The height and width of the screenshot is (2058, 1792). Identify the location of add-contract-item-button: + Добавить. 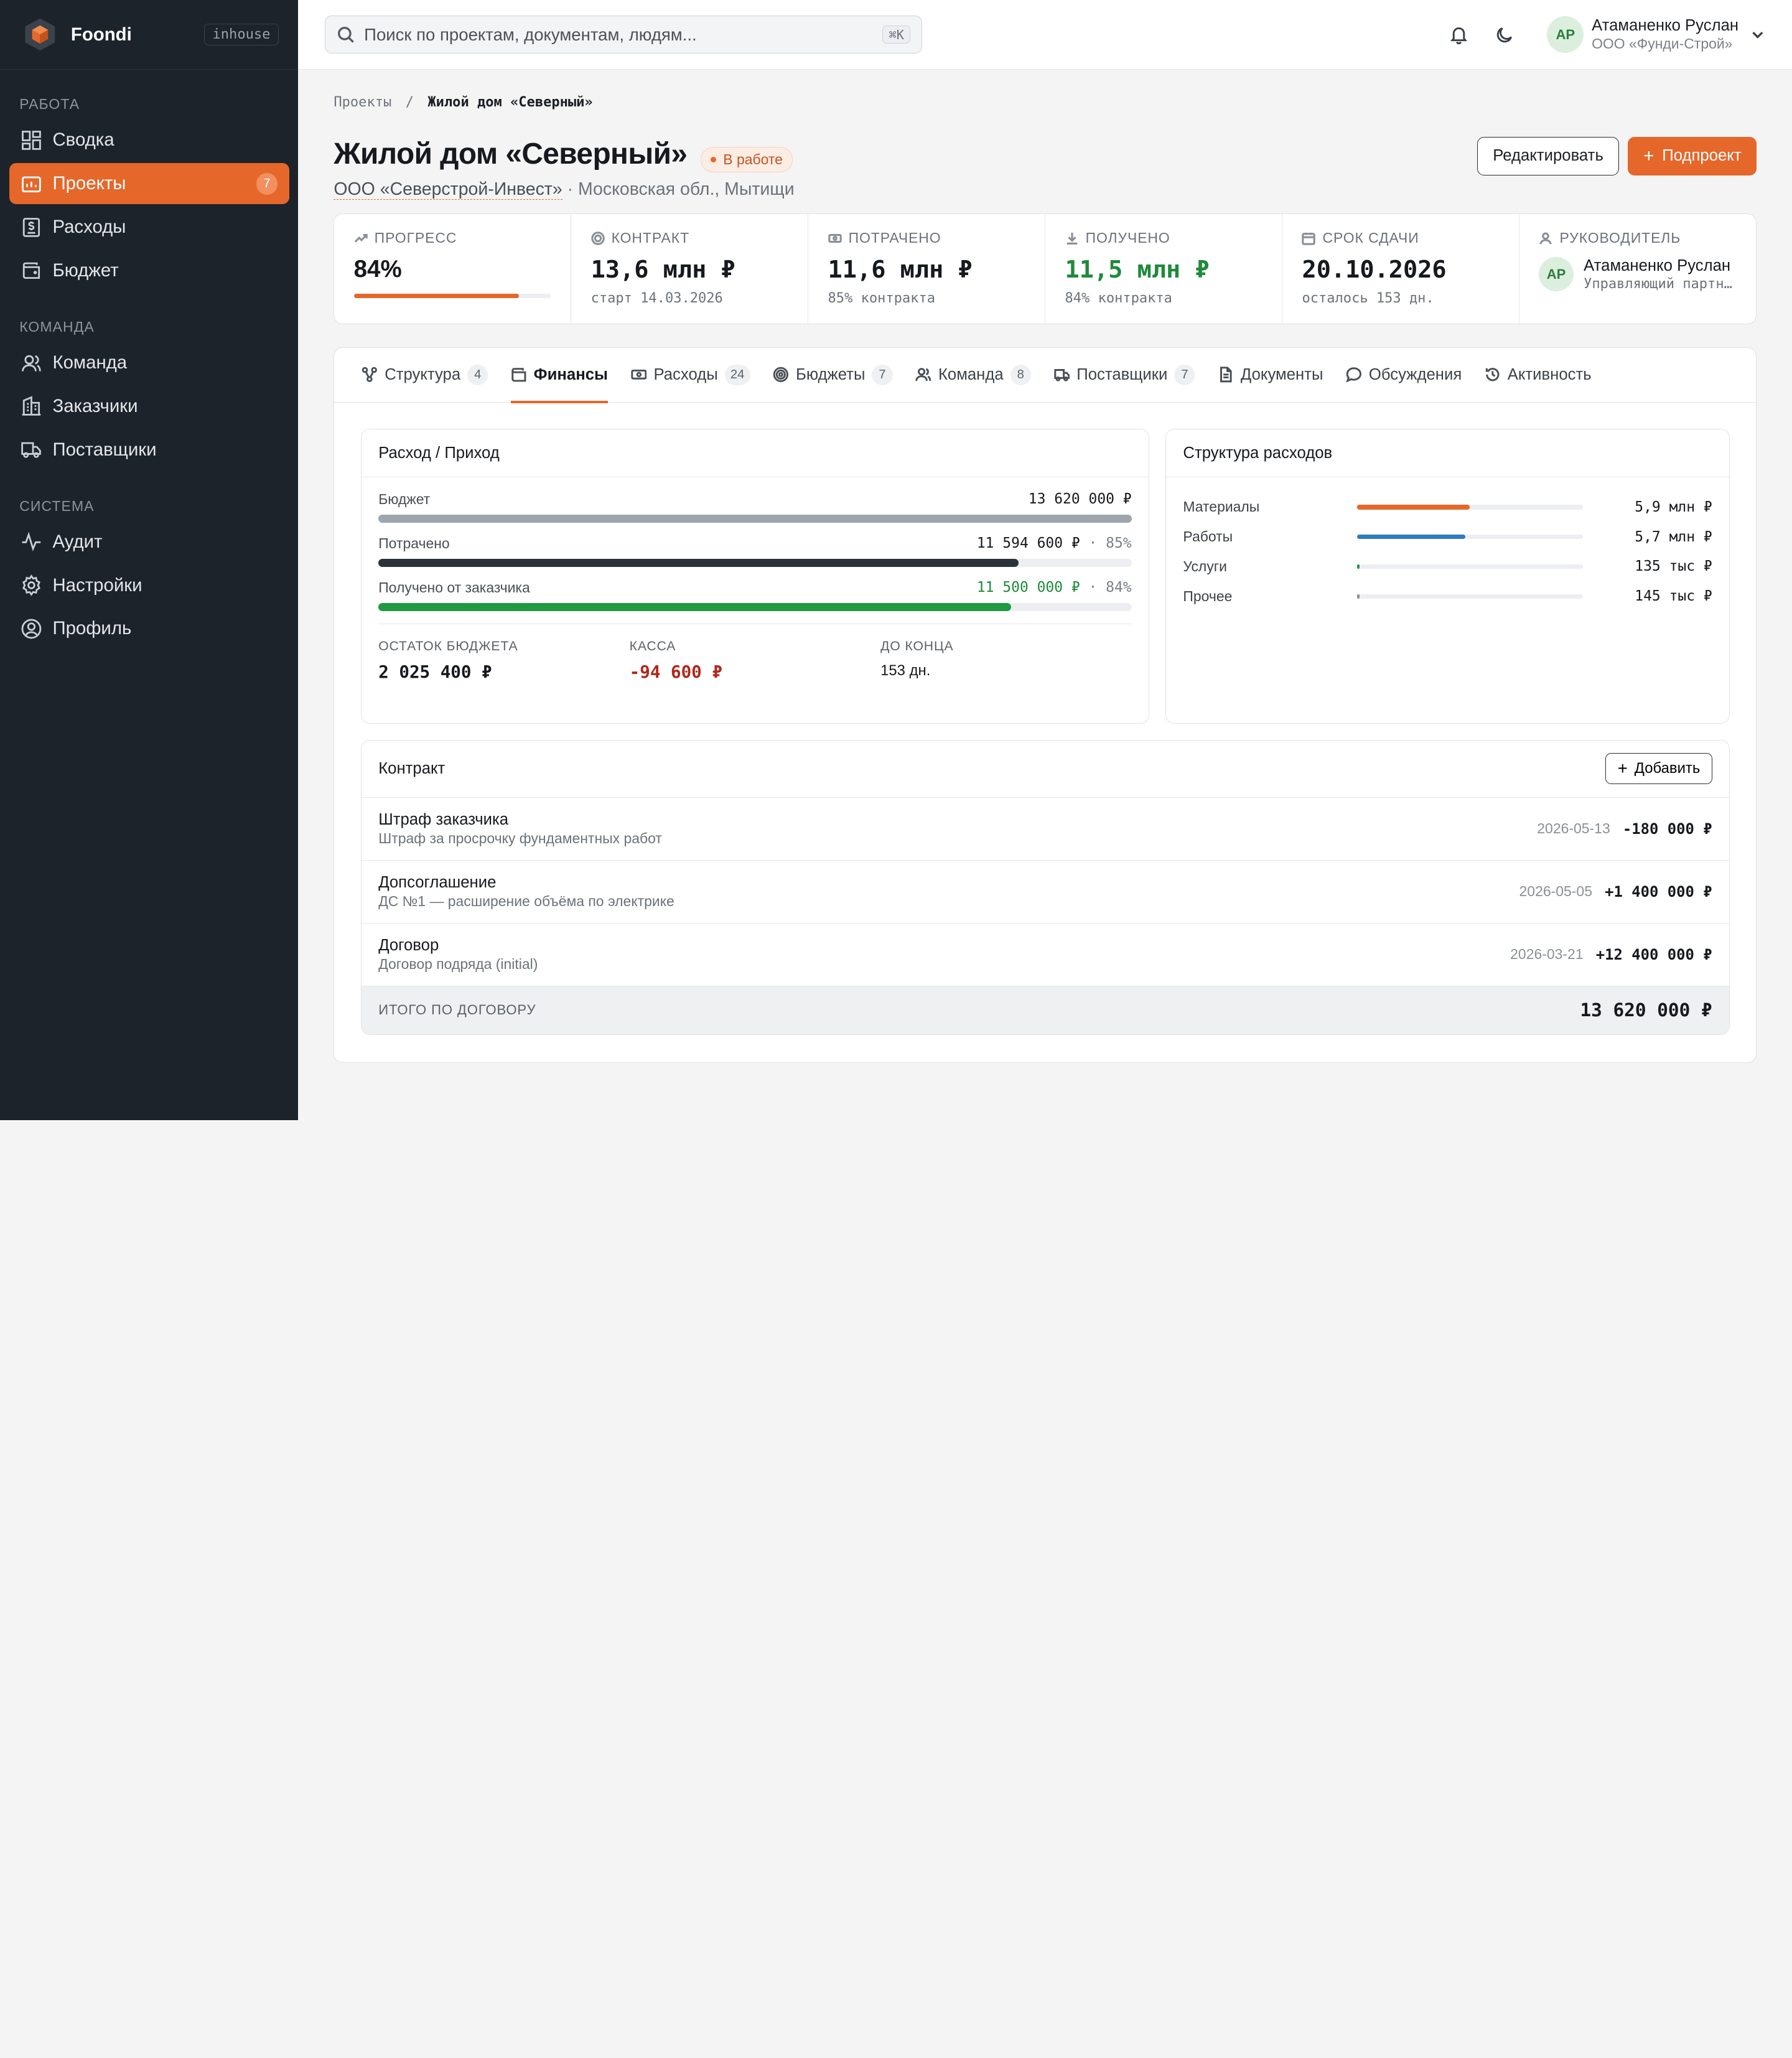
(1659, 769).